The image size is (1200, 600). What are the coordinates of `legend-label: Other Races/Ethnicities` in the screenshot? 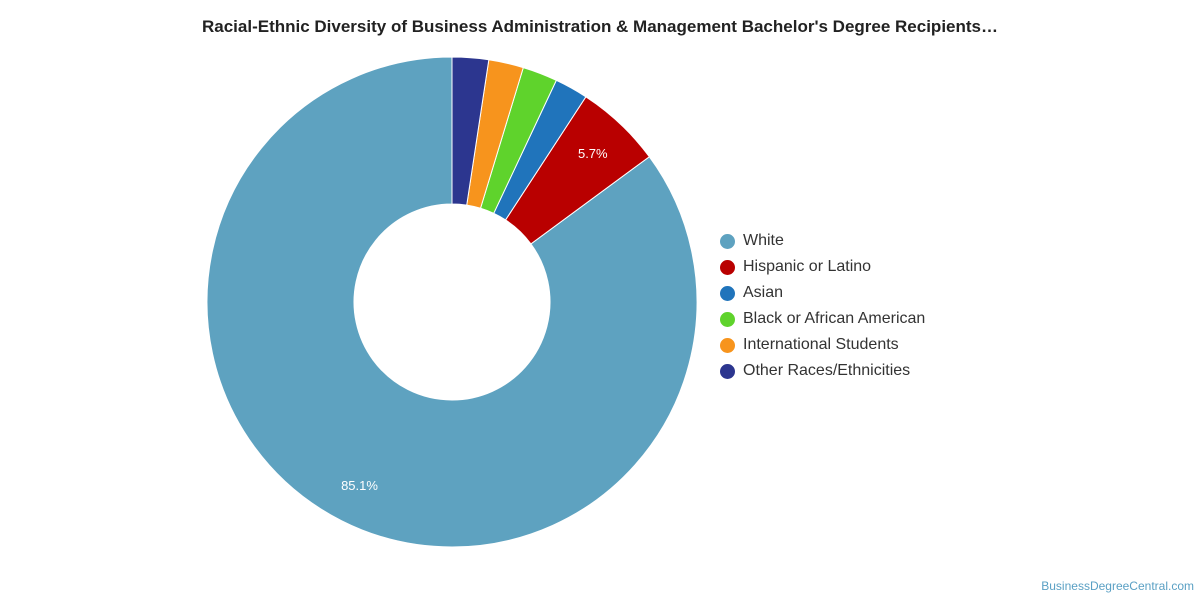 It's located at (827, 370).